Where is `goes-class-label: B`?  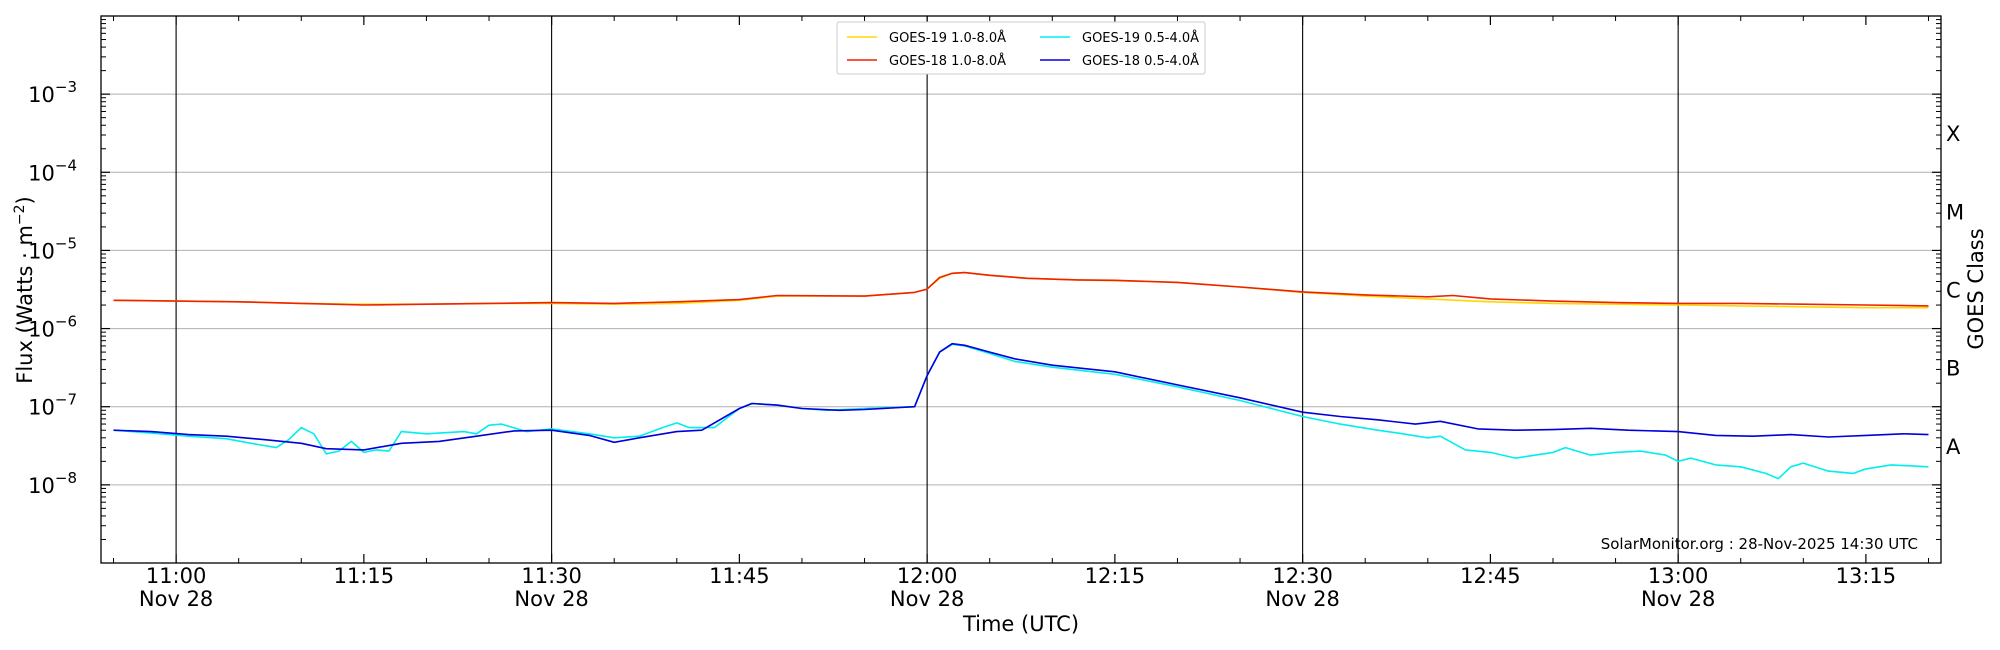 goes-class-label: B is located at coordinates (1953, 369).